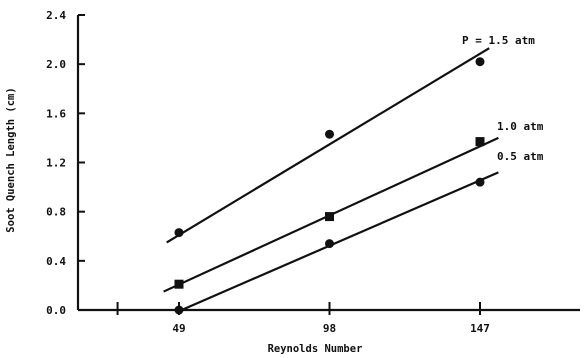 The image size is (585, 358). What do you see at coordinates (503, 98) in the screenshot?
I see `series-labels: P = 1.5 atm 1.0 atm 0.5 atm` at bounding box center [503, 98].